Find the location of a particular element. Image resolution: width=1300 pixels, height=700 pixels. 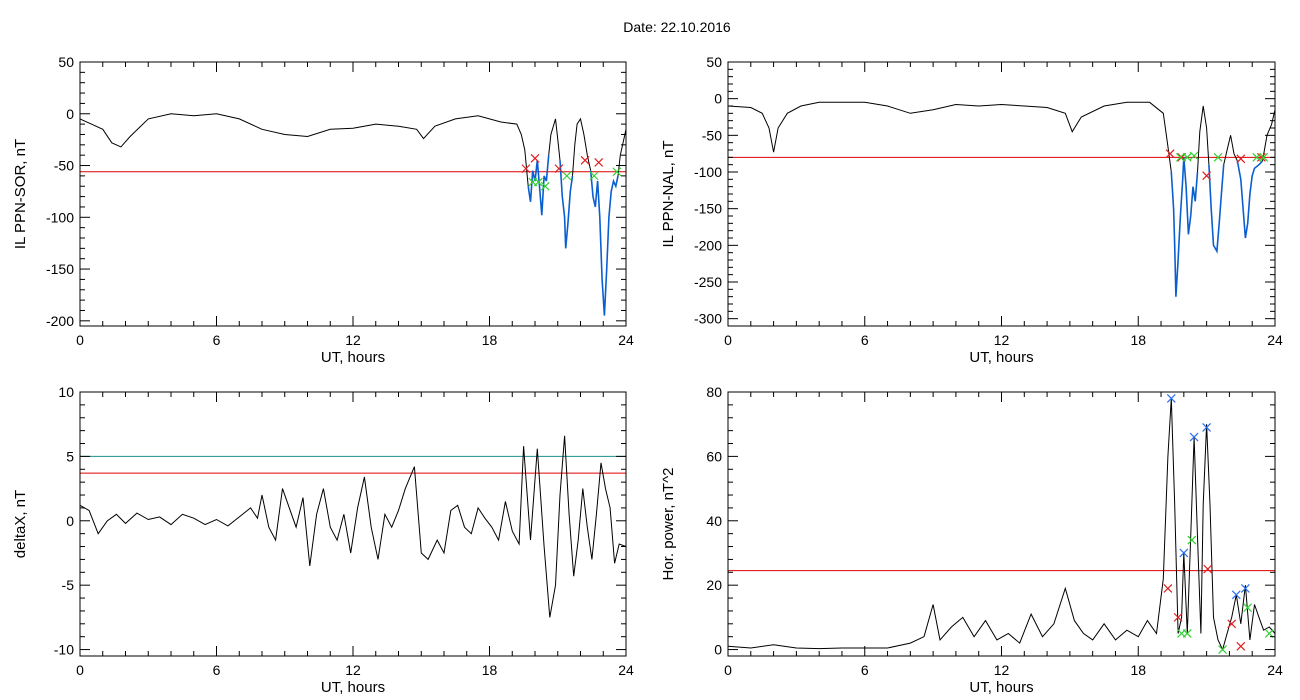

date-title: Date: 22.10.2016 is located at coordinates (650, 27).